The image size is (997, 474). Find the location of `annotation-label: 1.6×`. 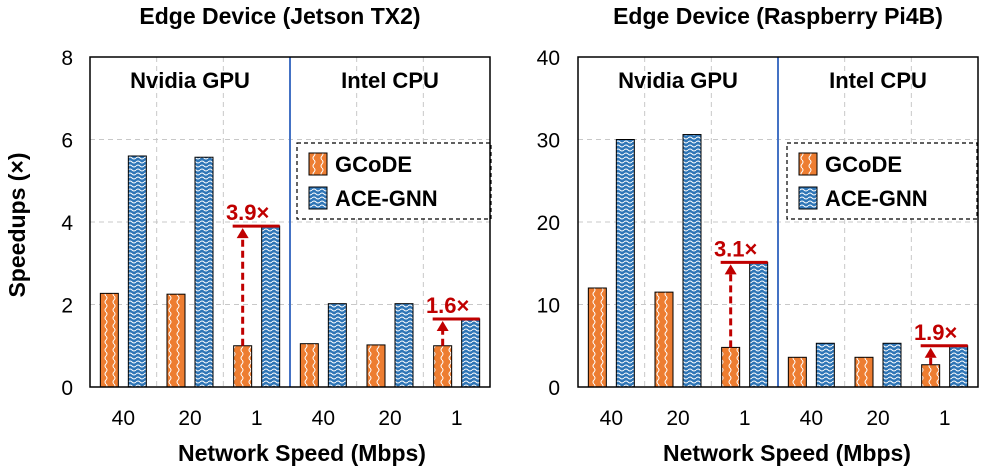

annotation-label: 1.6× is located at coordinates (447, 305).